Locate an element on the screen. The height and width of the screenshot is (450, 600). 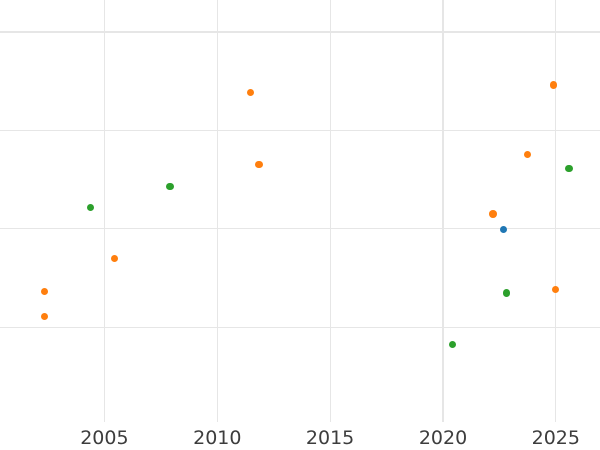
scatter-point-blue is located at coordinates (503, 229).